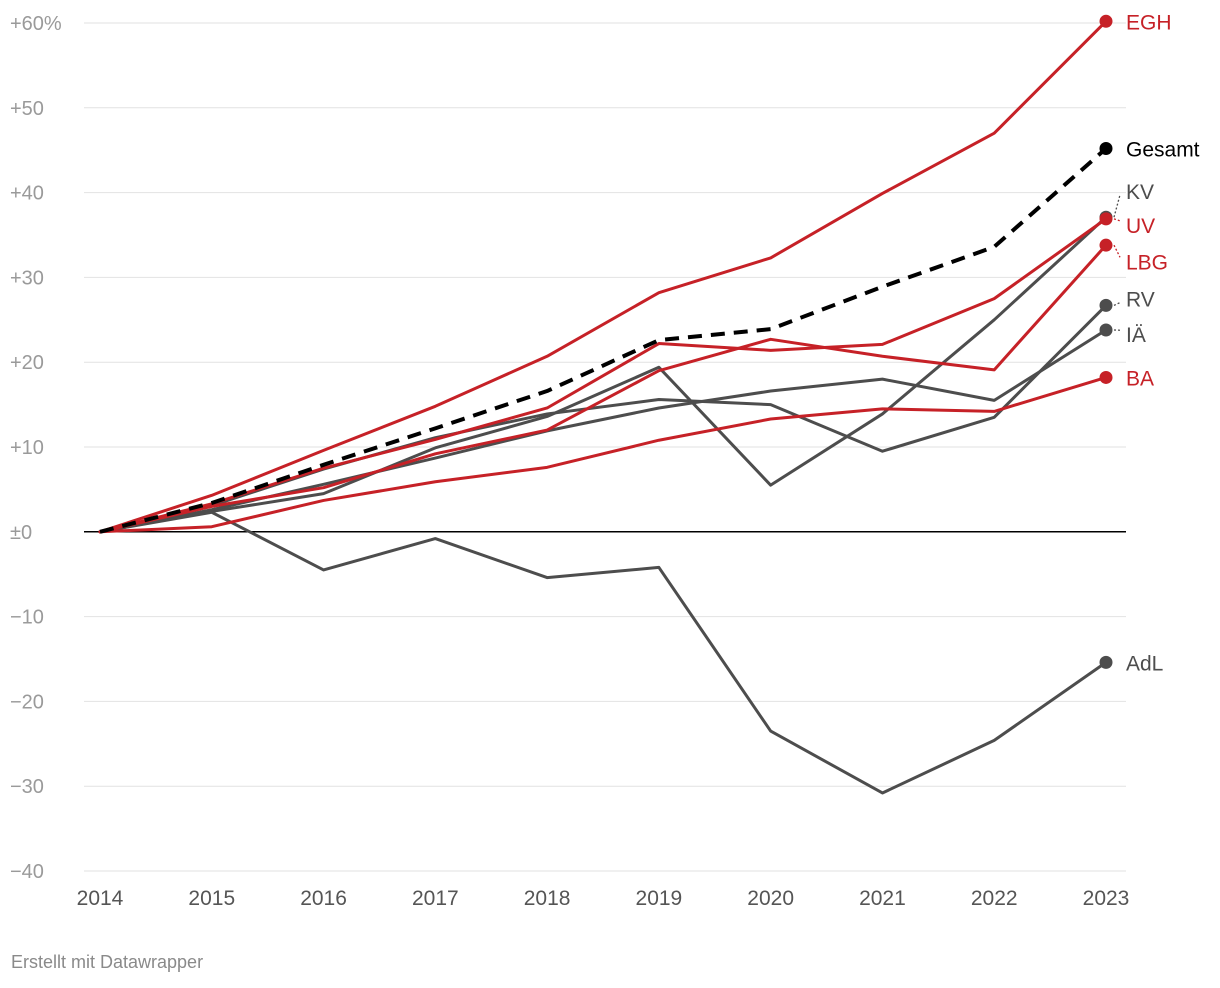 The image size is (1220, 988). What do you see at coordinates (1144, 663) in the screenshot?
I see `series-label-adl: AdL` at bounding box center [1144, 663].